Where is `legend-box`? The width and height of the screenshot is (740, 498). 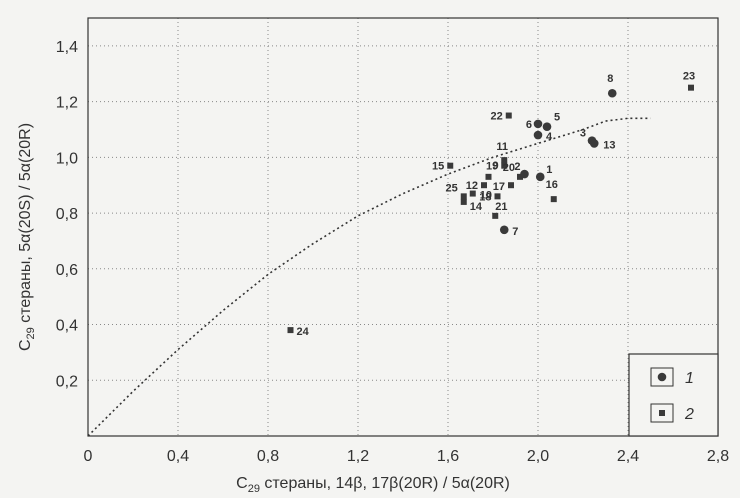 legend-box is located at coordinates (673, 395).